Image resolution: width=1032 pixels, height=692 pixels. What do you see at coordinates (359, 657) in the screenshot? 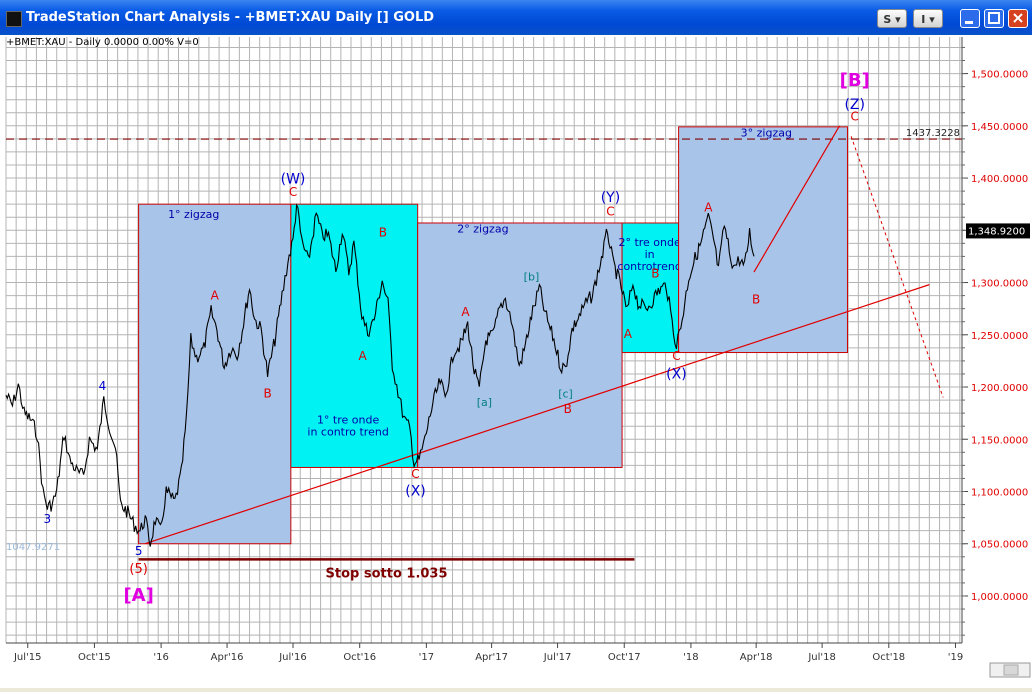
I see `x-tick-label: Oct'16` at bounding box center [359, 657].